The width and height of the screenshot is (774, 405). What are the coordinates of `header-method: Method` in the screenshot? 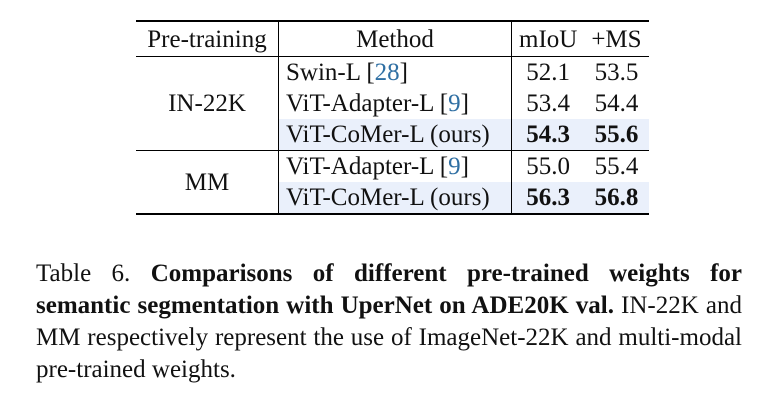 It's located at (395, 39).